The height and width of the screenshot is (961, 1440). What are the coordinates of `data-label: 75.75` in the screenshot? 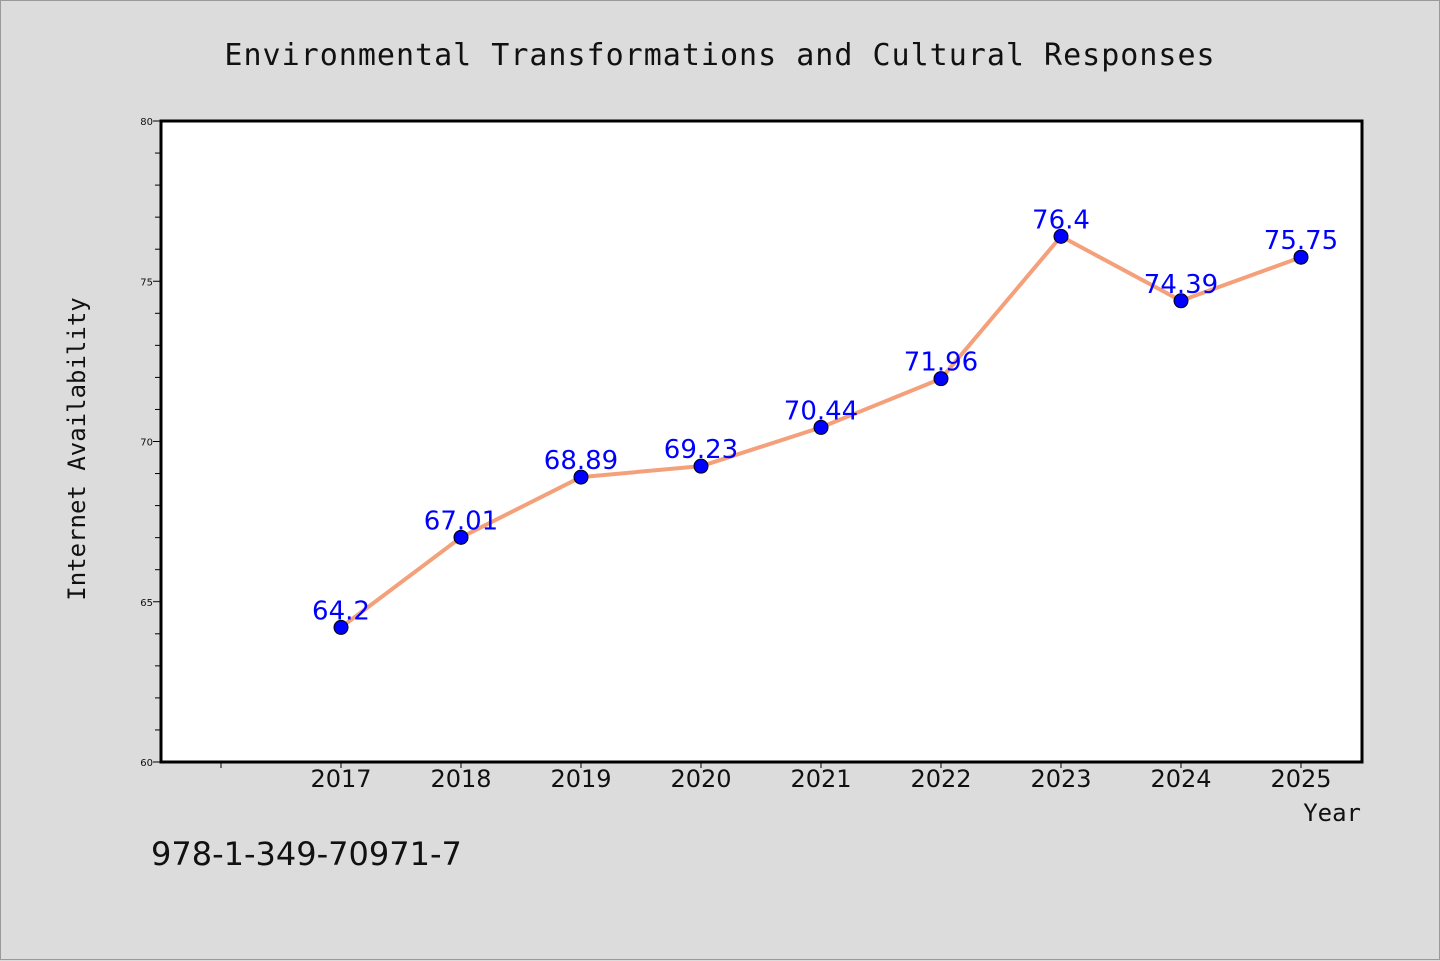 It's located at (1301, 241).